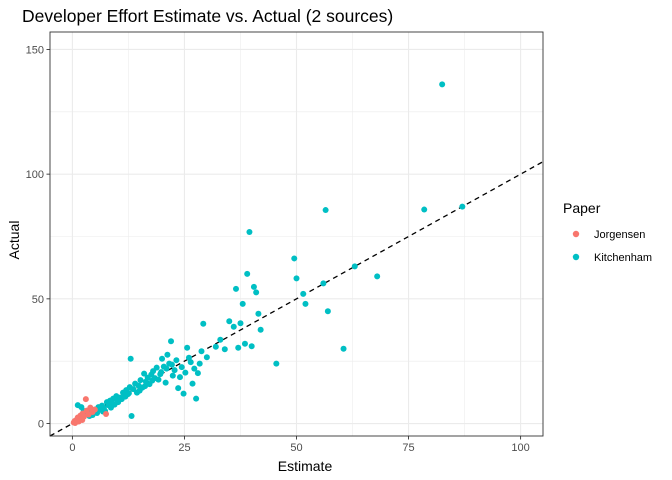 The height and width of the screenshot is (480, 672). What do you see at coordinates (623, 258) in the screenshot?
I see `legend-label-kitchenham: Kitchenham` at bounding box center [623, 258].